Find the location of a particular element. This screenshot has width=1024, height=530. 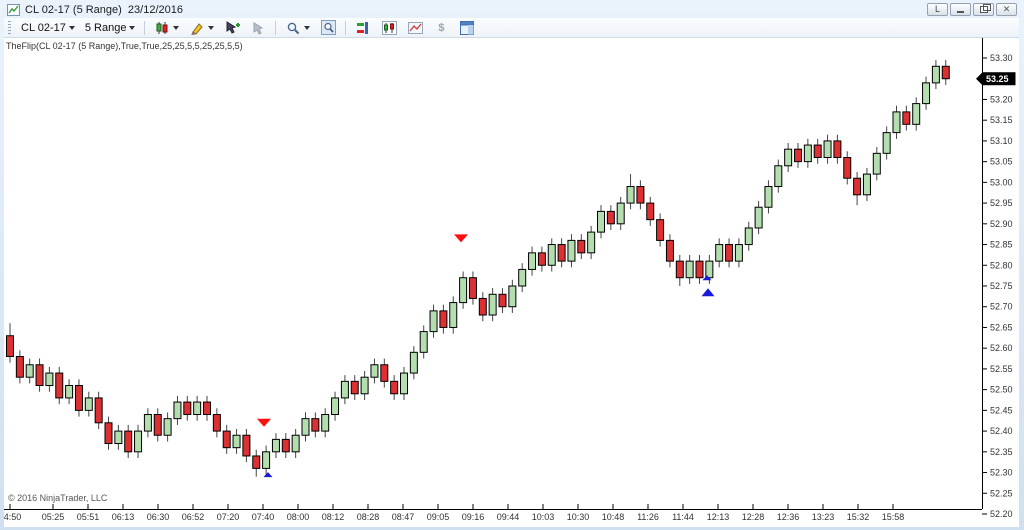

price-tick-label: 53.05 is located at coordinates (1001, 162).